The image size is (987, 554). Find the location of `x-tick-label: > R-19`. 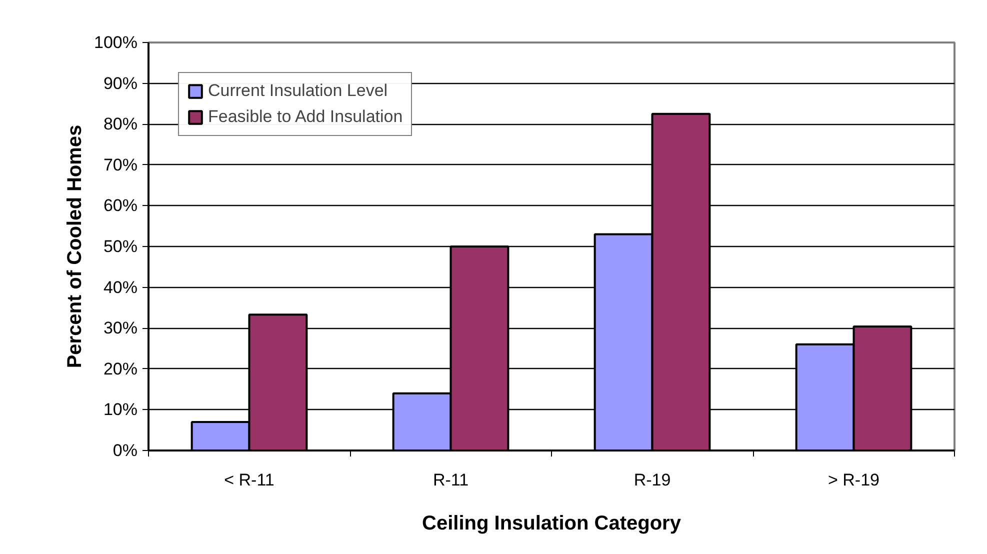

x-tick-label: > R-19 is located at coordinates (854, 480).